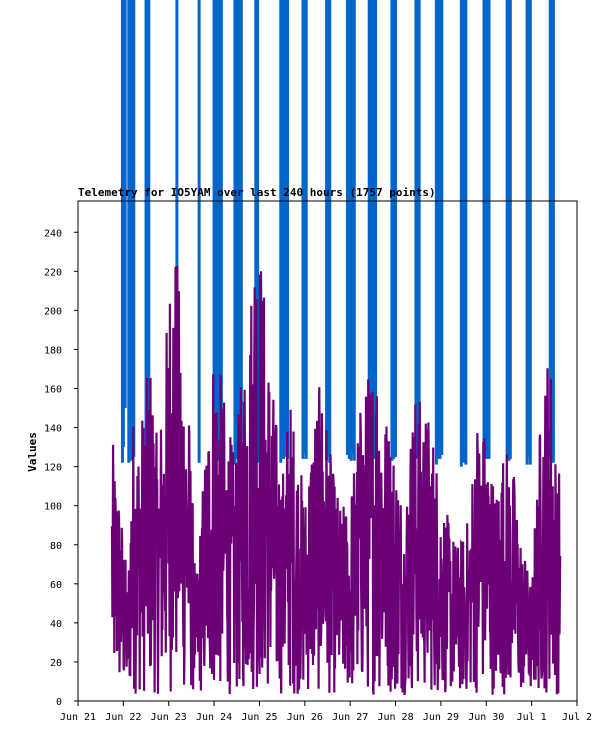  I want to click on y-tick-label: 160, so click(53, 390).